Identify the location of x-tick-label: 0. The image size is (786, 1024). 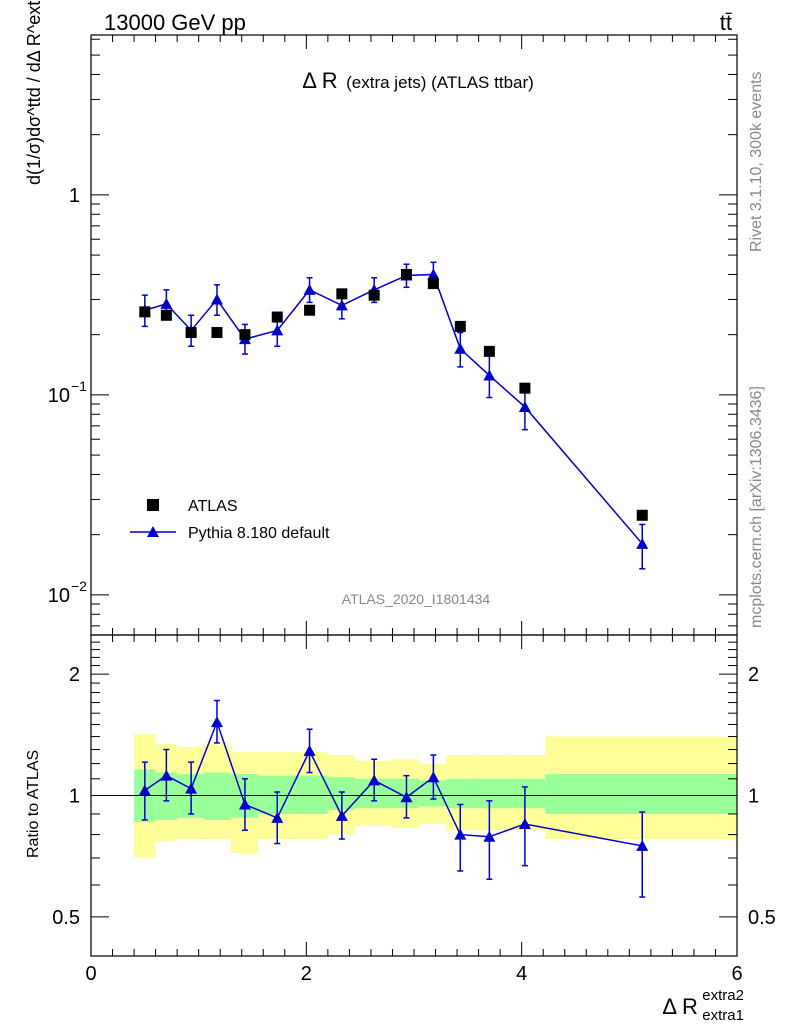
(90, 974).